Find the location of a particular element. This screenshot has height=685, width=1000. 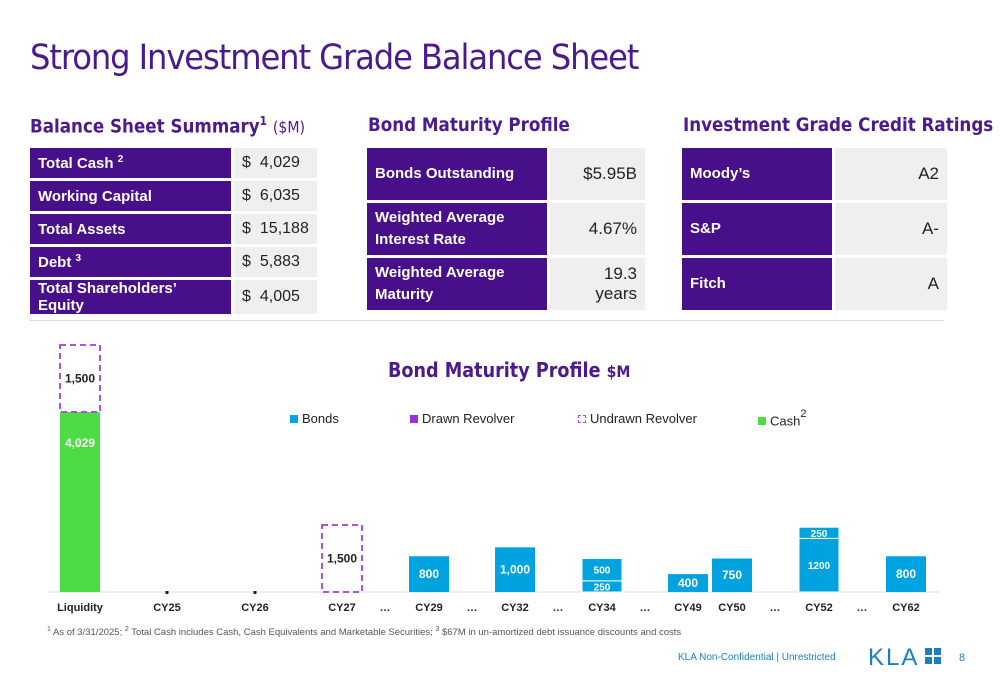

legend-cash-footnote: 2 is located at coordinates (803, 414).